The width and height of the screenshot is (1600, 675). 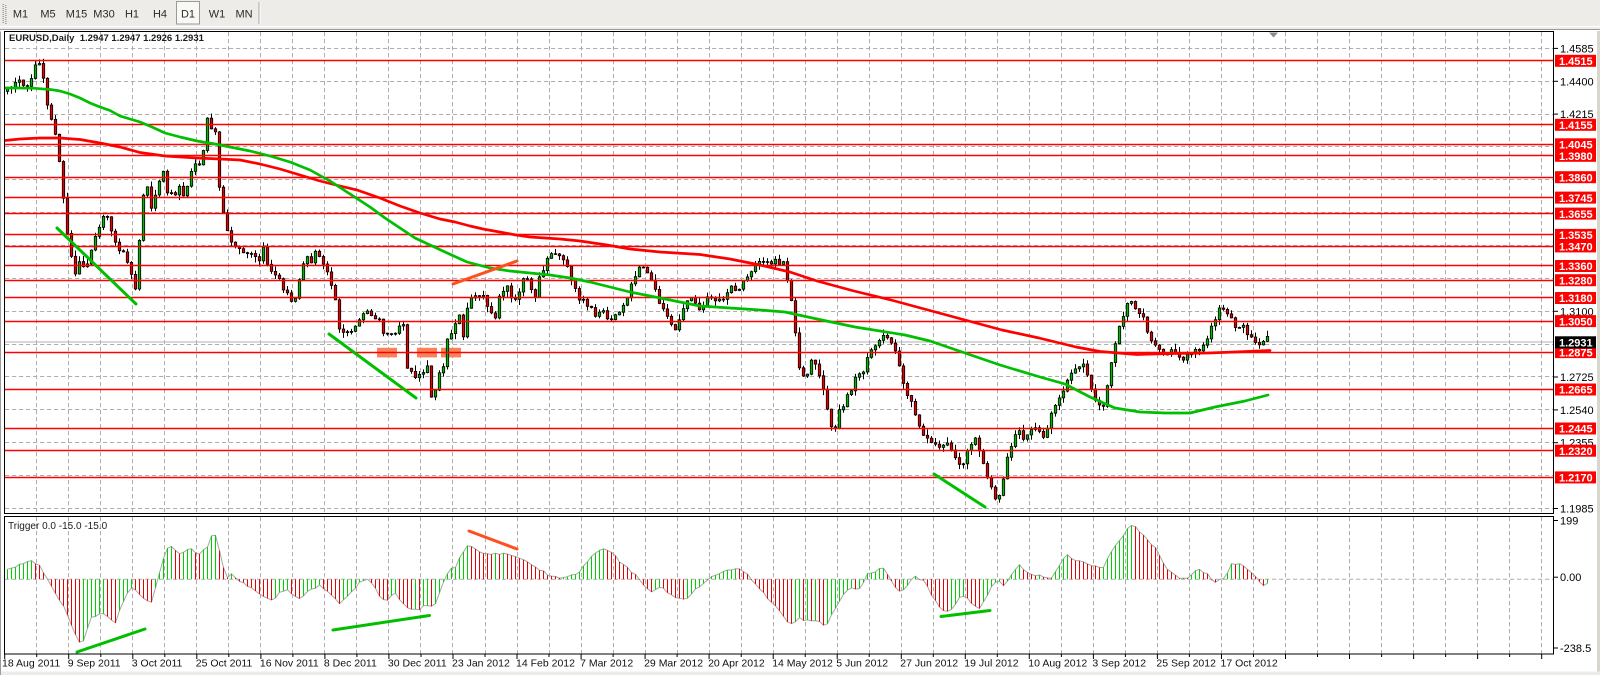 What do you see at coordinates (1576, 215) in the screenshot?
I see `svg-text: 1.3655` at bounding box center [1576, 215].